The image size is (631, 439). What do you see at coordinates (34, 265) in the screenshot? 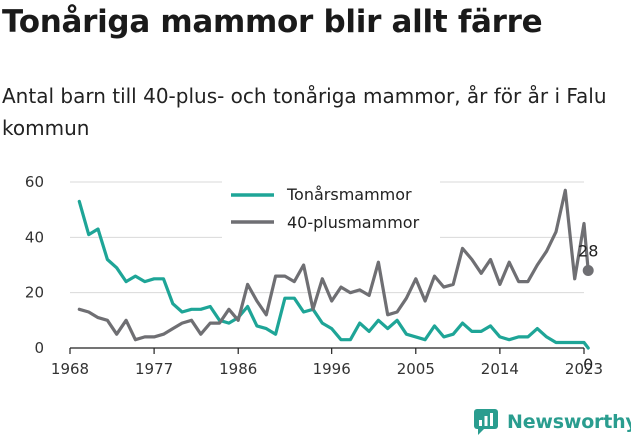
I see `y-axis: 0 20 40 60` at bounding box center [34, 265].